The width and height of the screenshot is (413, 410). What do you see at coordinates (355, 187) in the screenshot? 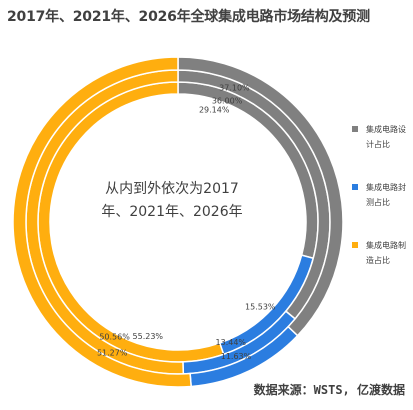
I see `legend-swatch-packaging` at bounding box center [355, 187].